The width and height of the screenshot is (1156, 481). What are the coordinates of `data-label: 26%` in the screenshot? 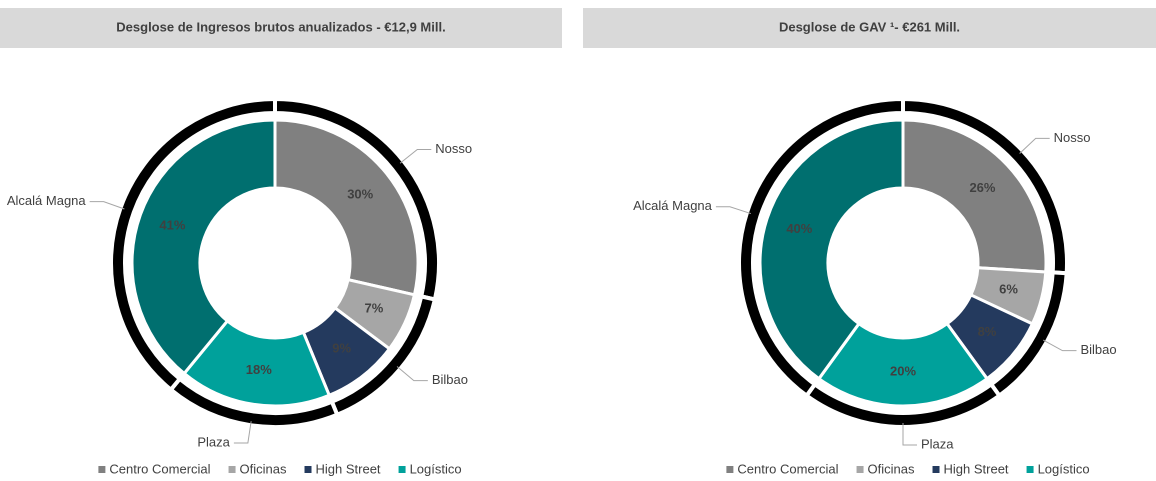 It's located at (982, 187).